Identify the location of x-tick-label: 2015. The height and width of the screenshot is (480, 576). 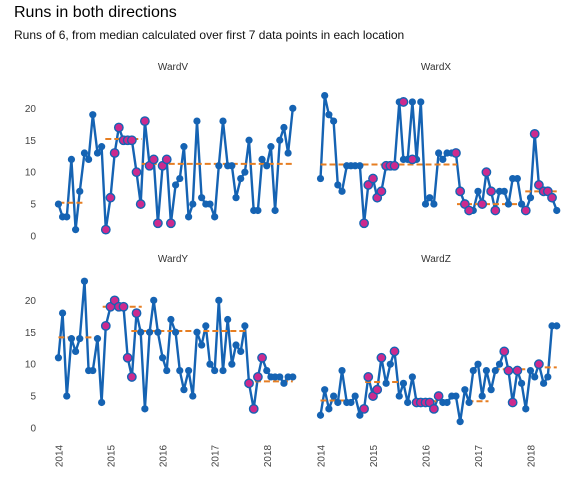
(112, 455).